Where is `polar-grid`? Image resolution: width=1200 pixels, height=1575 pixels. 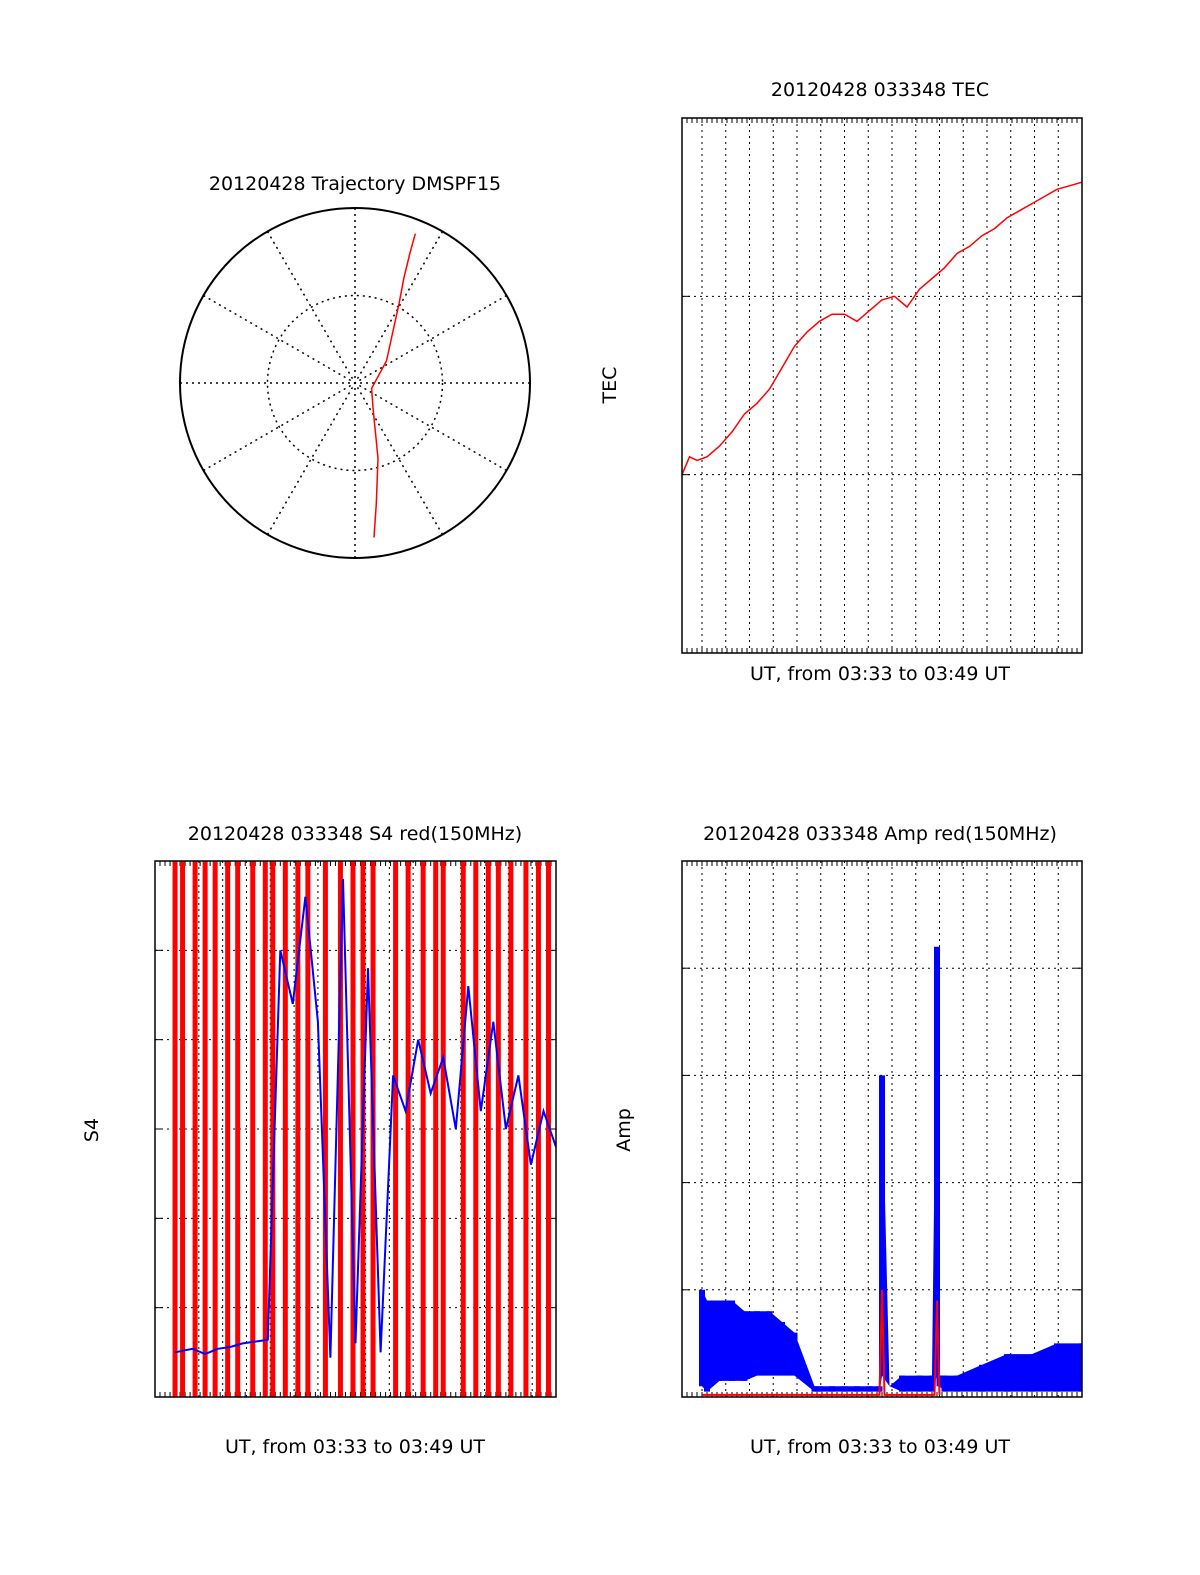
polar-grid is located at coordinates (355, 383).